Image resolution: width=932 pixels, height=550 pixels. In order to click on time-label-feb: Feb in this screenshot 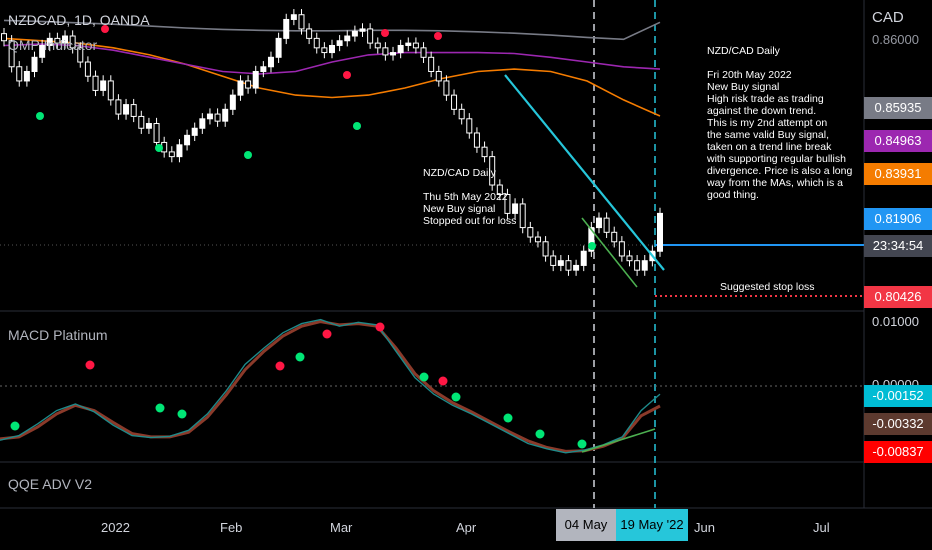, I will do `click(231, 527)`.